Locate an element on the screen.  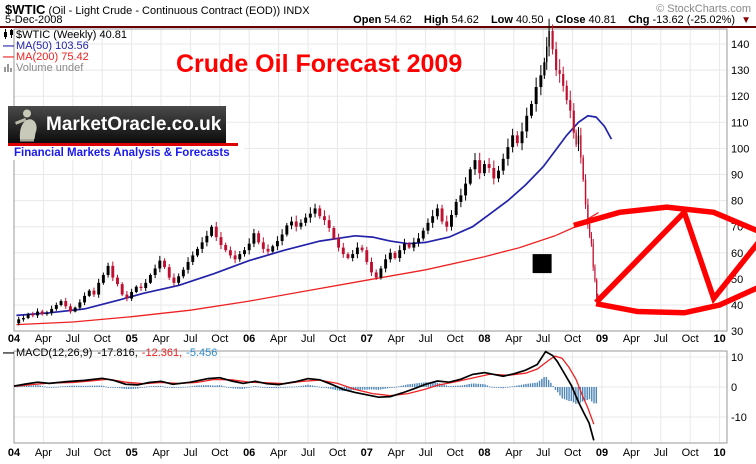
legend-main-row: $WTIC (Weekly) 40.81 is located at coordinates (65, 35).